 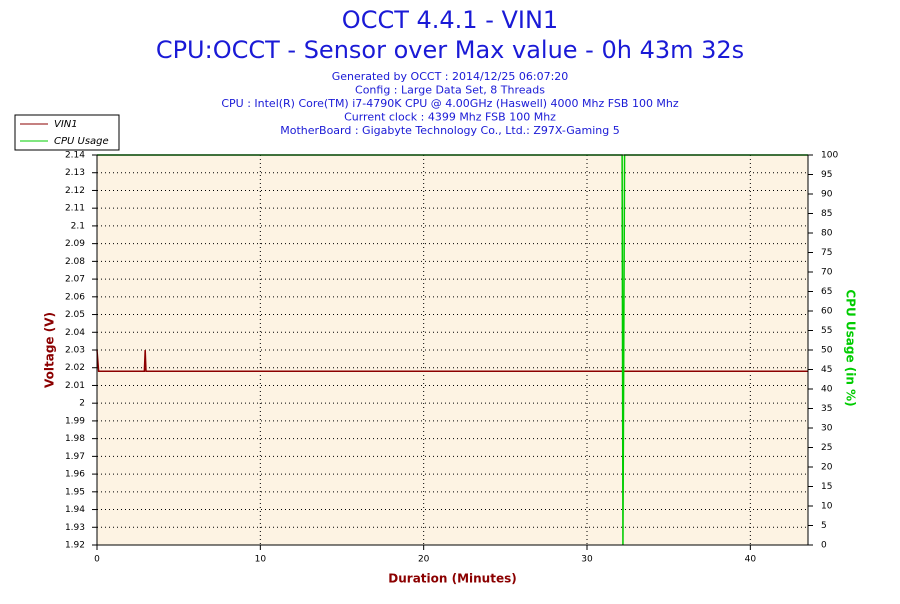 What do you see at coordinates (452, 579) in the screenshot?
I see `x-axis-title: Duration (Minutes)` at bounding box center [452, 579].